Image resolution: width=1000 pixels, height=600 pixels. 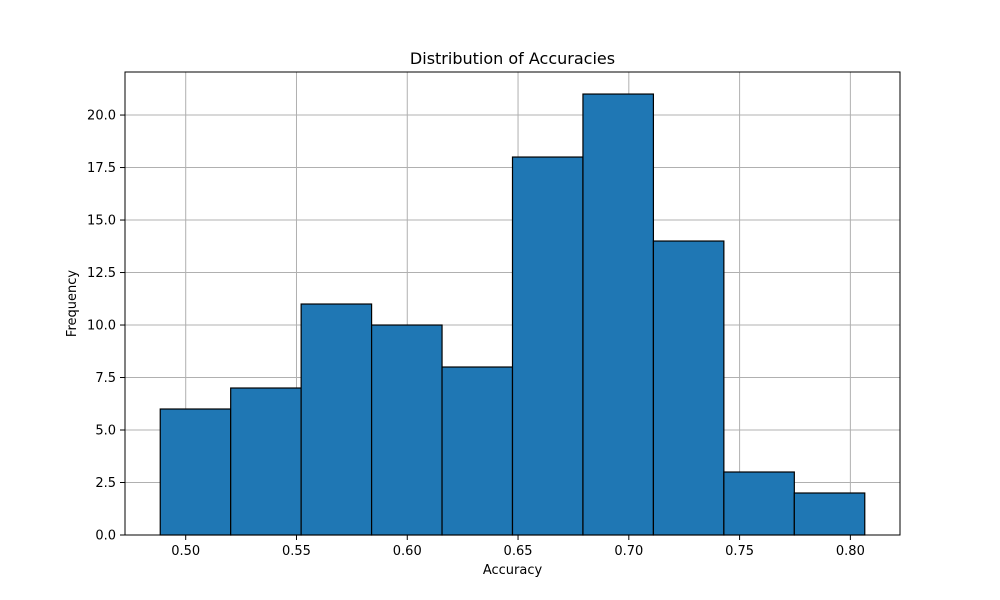 I want to click on y-tick-label: 7.5, so click(x=105, y=378).